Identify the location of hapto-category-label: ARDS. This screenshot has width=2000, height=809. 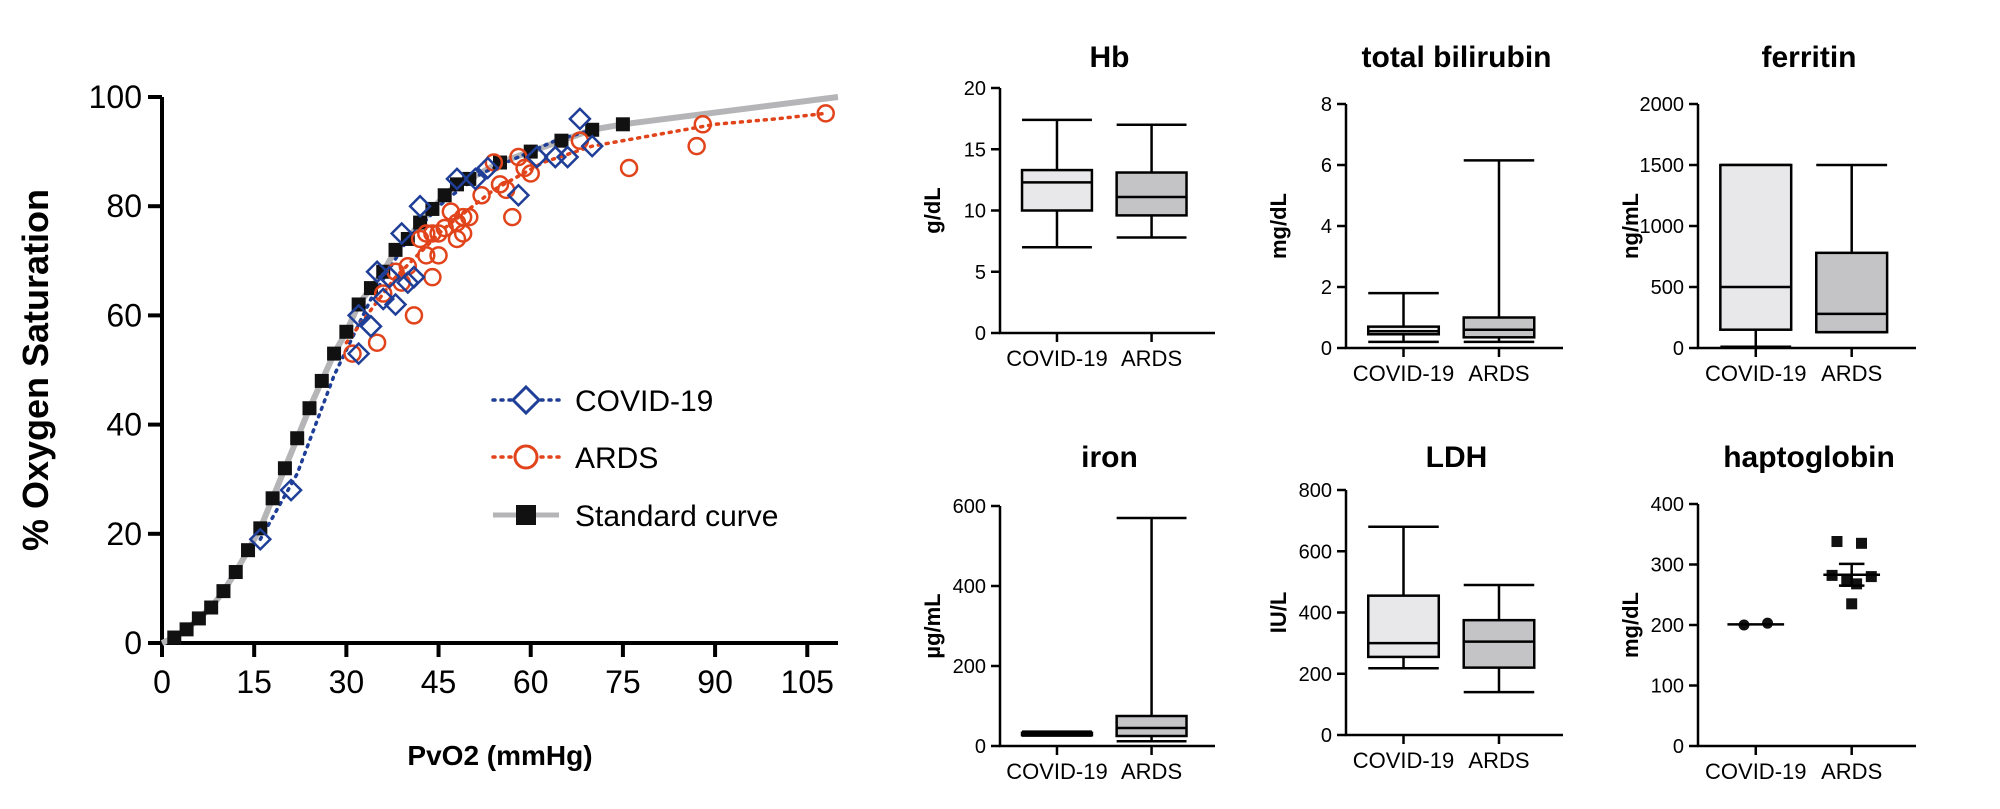
(1851, 771).